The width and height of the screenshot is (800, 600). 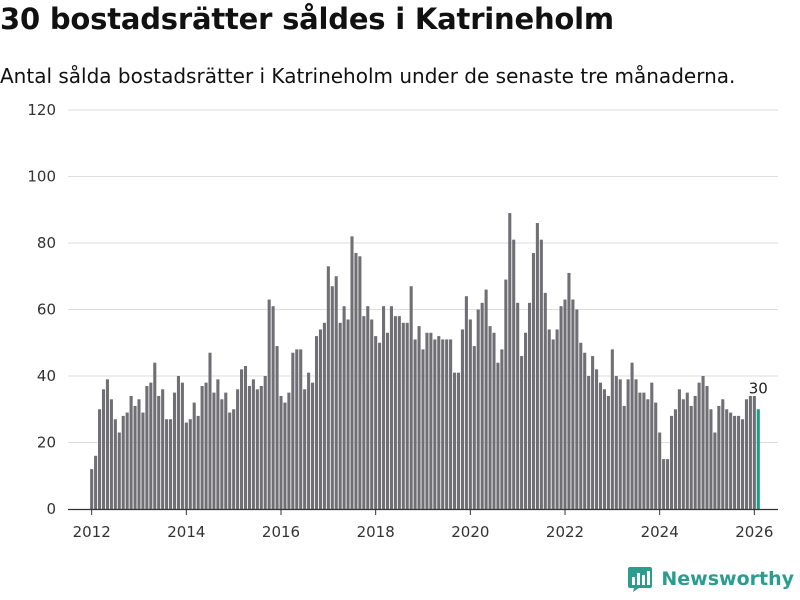 I want to click on bar-latest, so click(x=758, y=459).